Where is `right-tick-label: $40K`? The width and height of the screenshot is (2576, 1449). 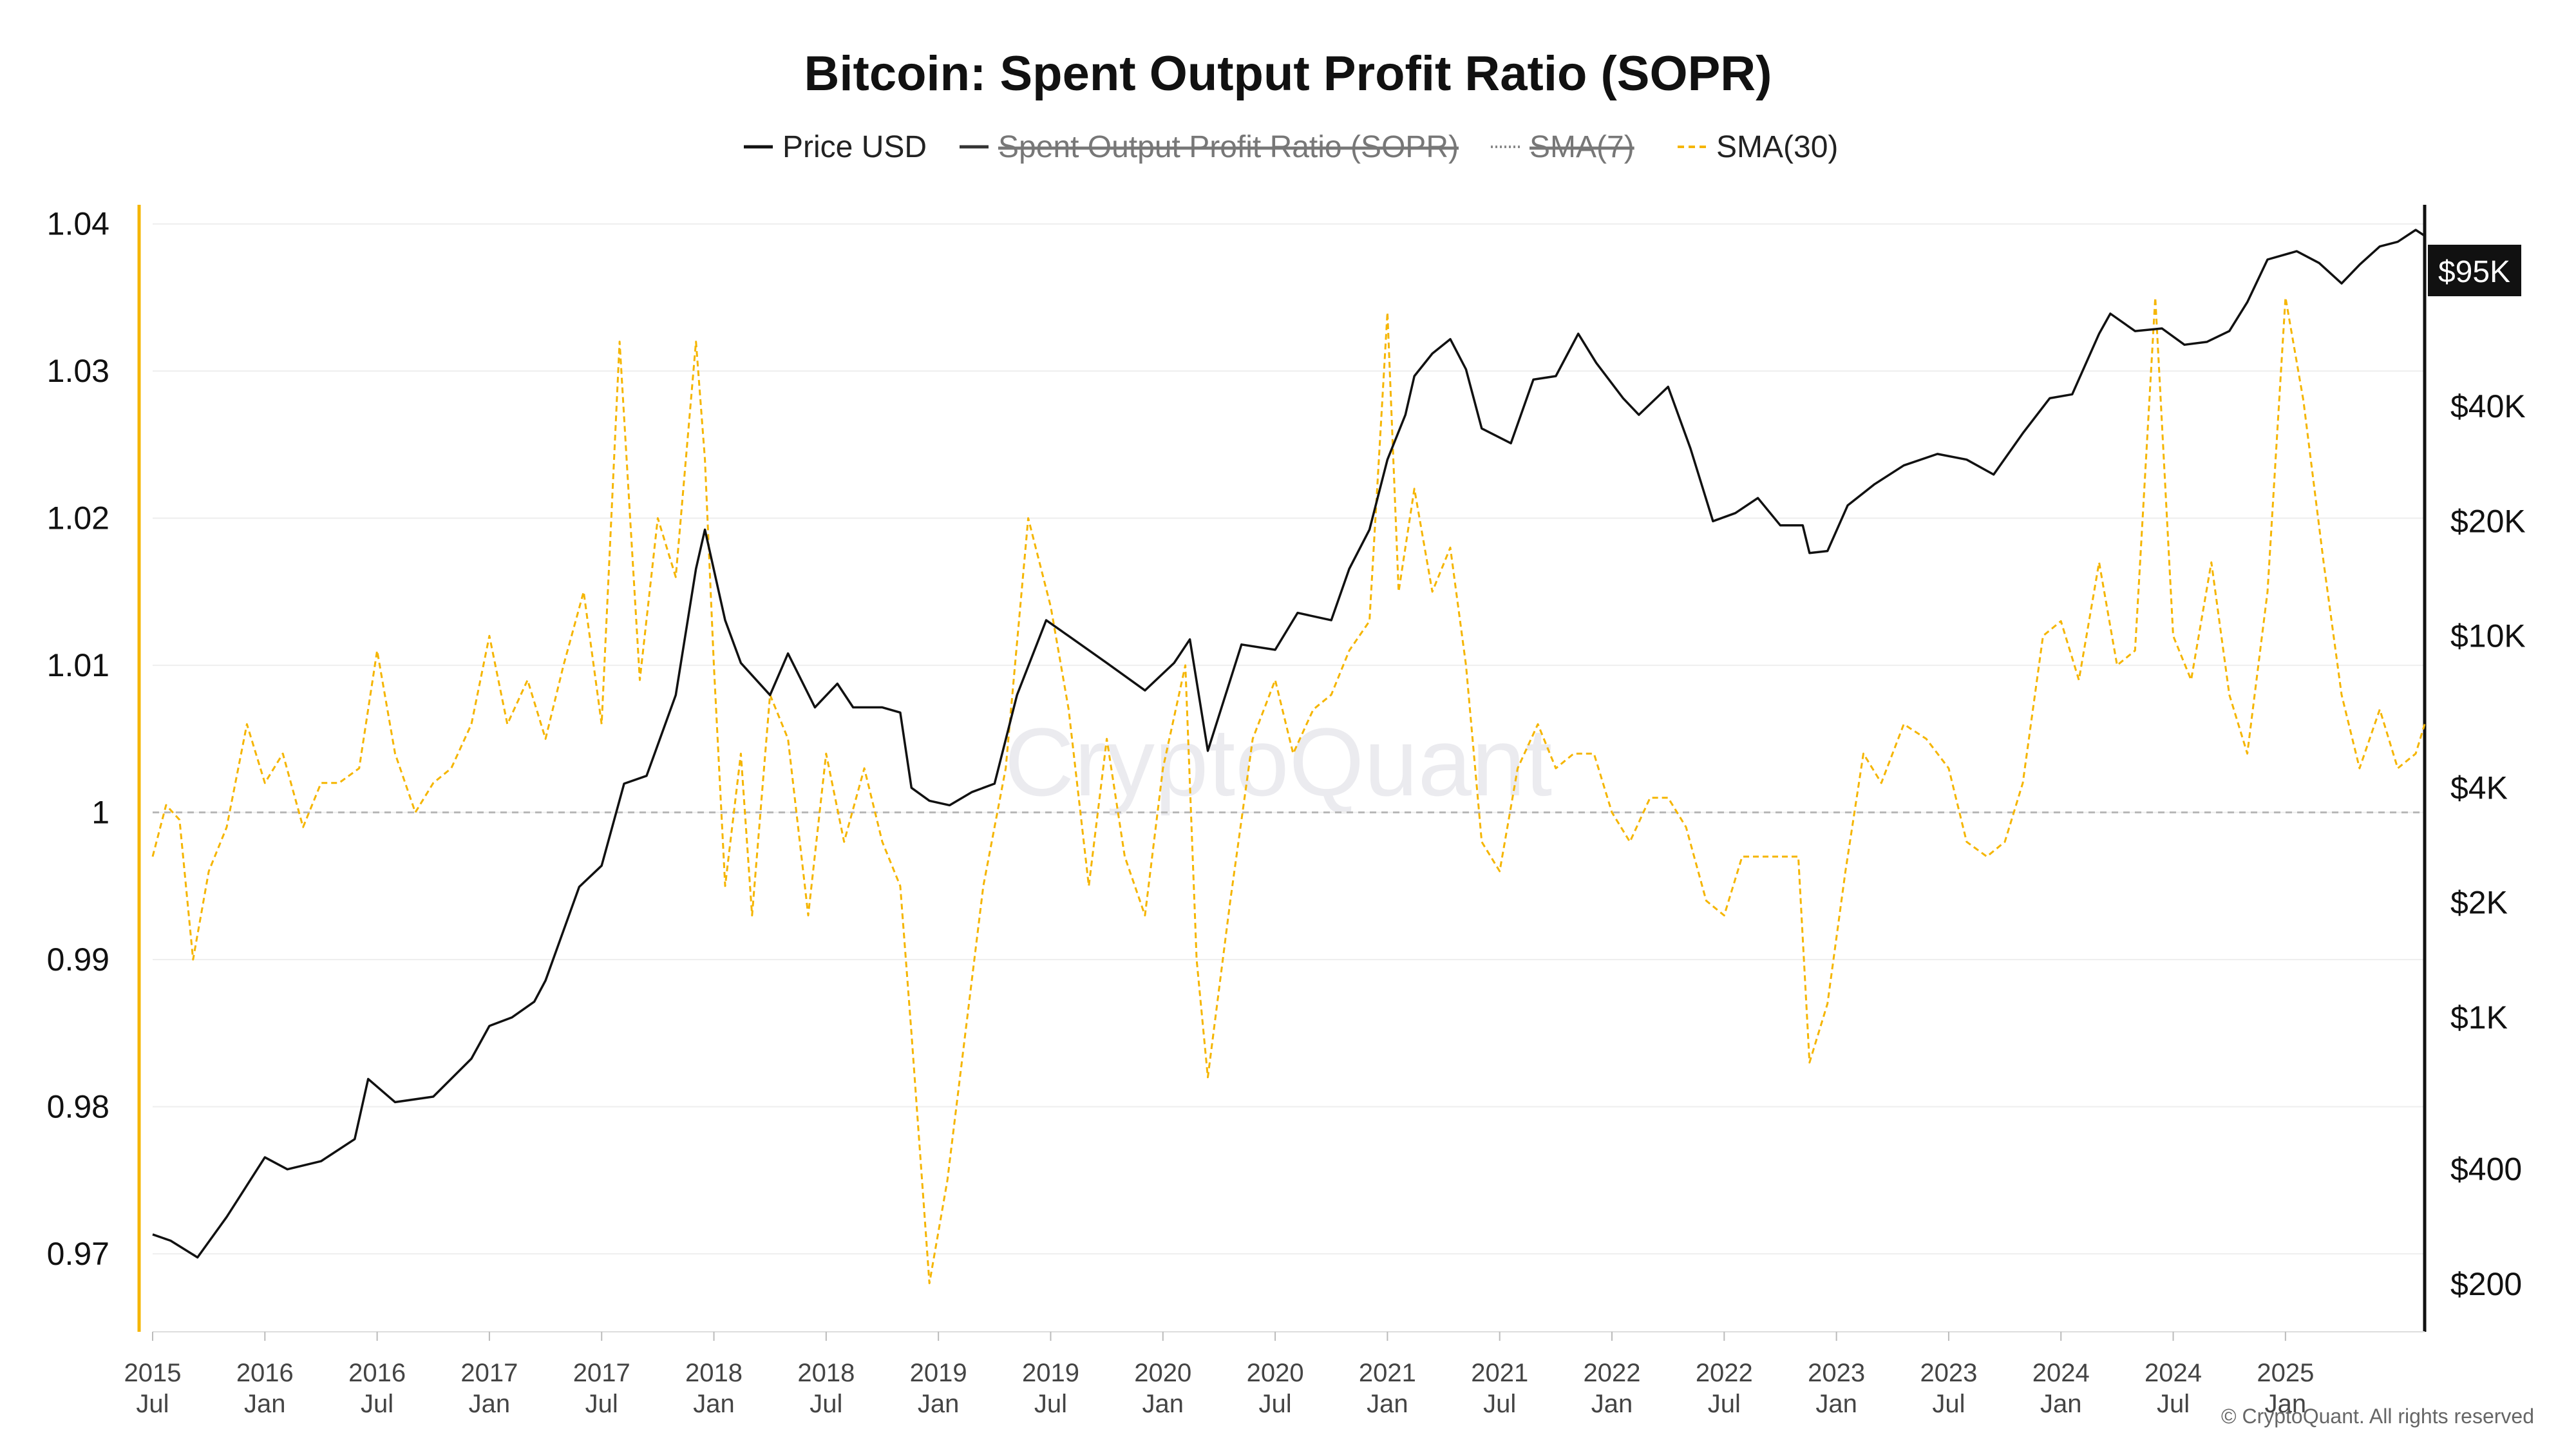
right-tick-label: $40K is located at coordinates (2488, 406).